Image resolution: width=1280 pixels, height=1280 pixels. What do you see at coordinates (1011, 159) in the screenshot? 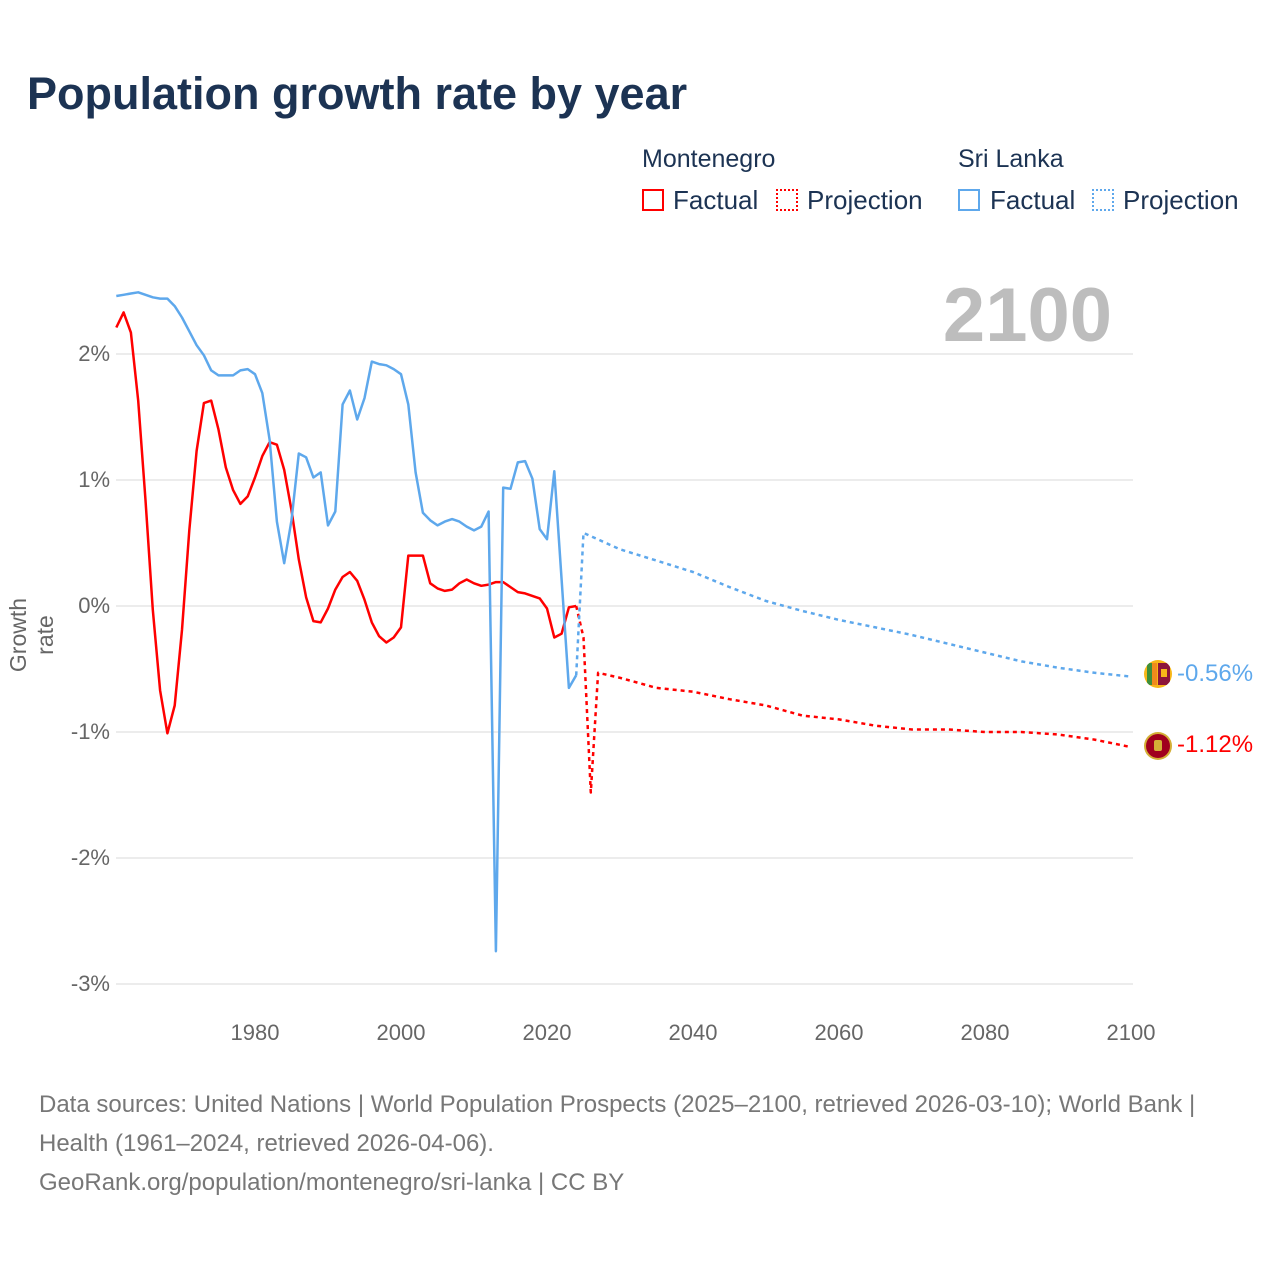
I see `legend-group-sri-lanka: Sri Lanka` at bounding box center [1011, 159].